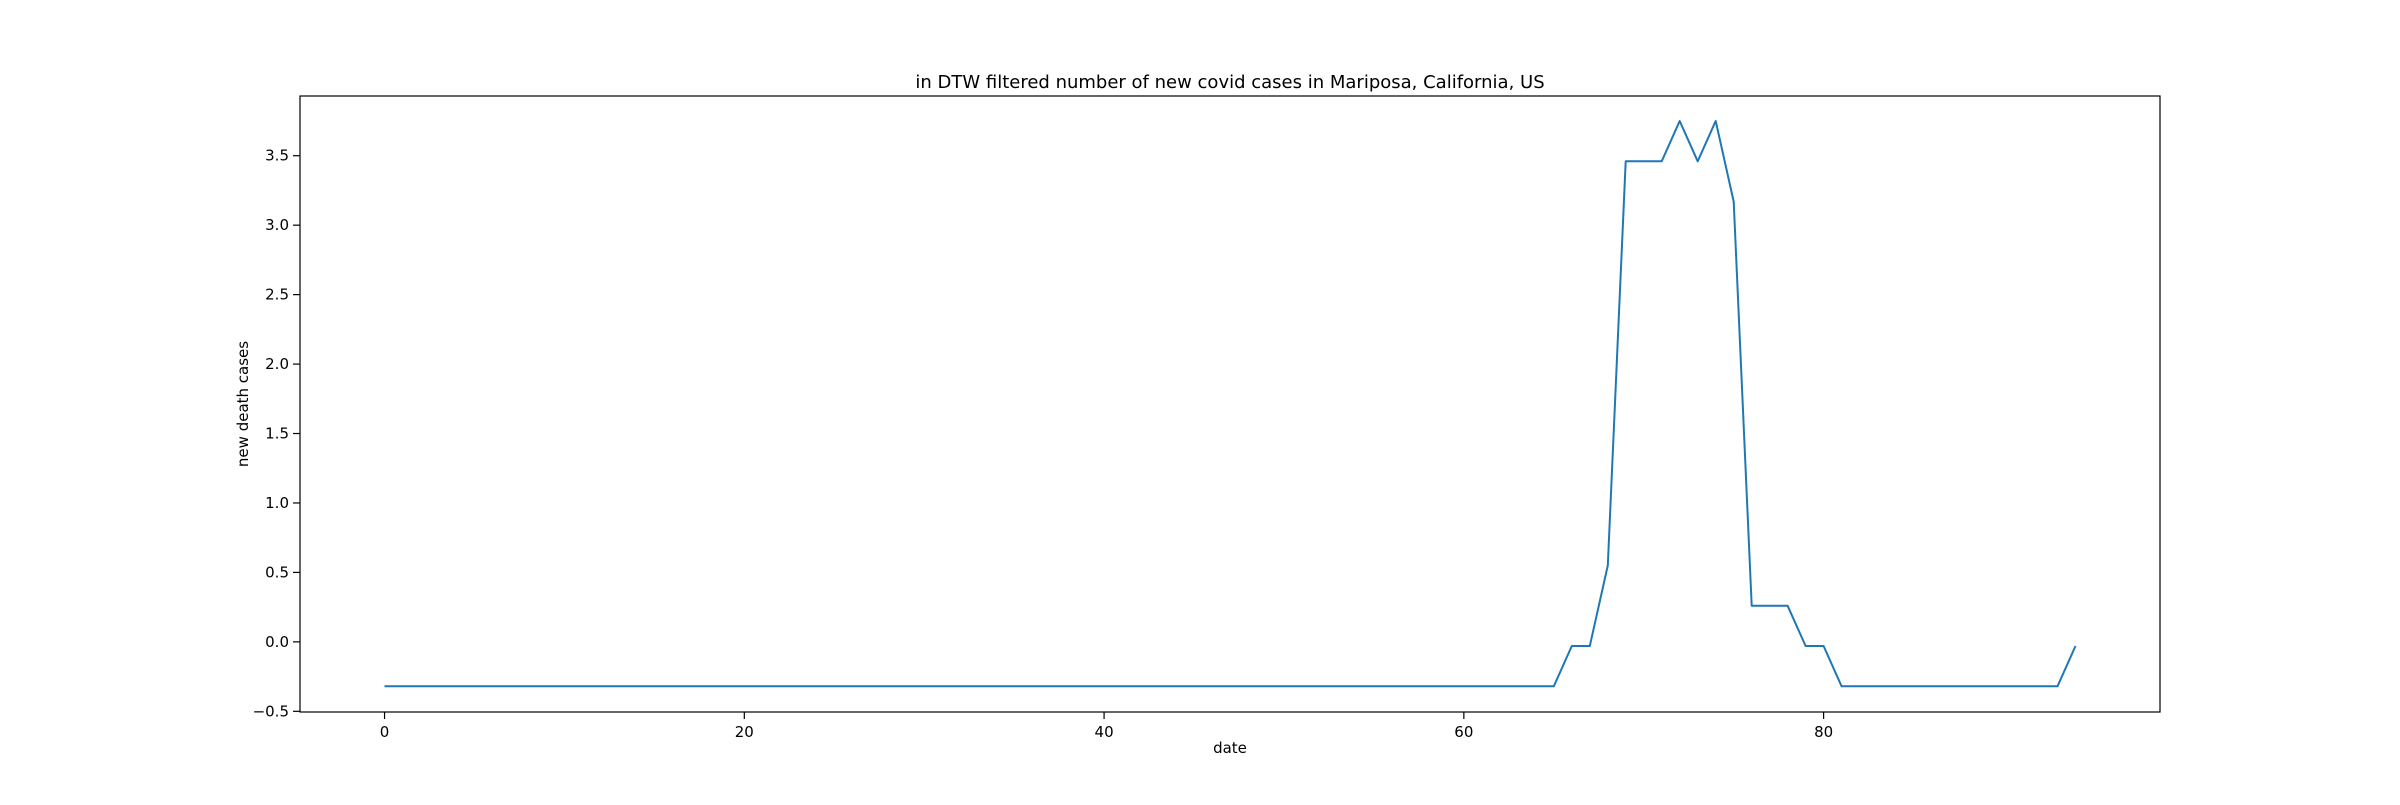 The height and width of the screenshot is (805, 2400). I want to click on y-tick-label: 0.5, so click(277, 572).